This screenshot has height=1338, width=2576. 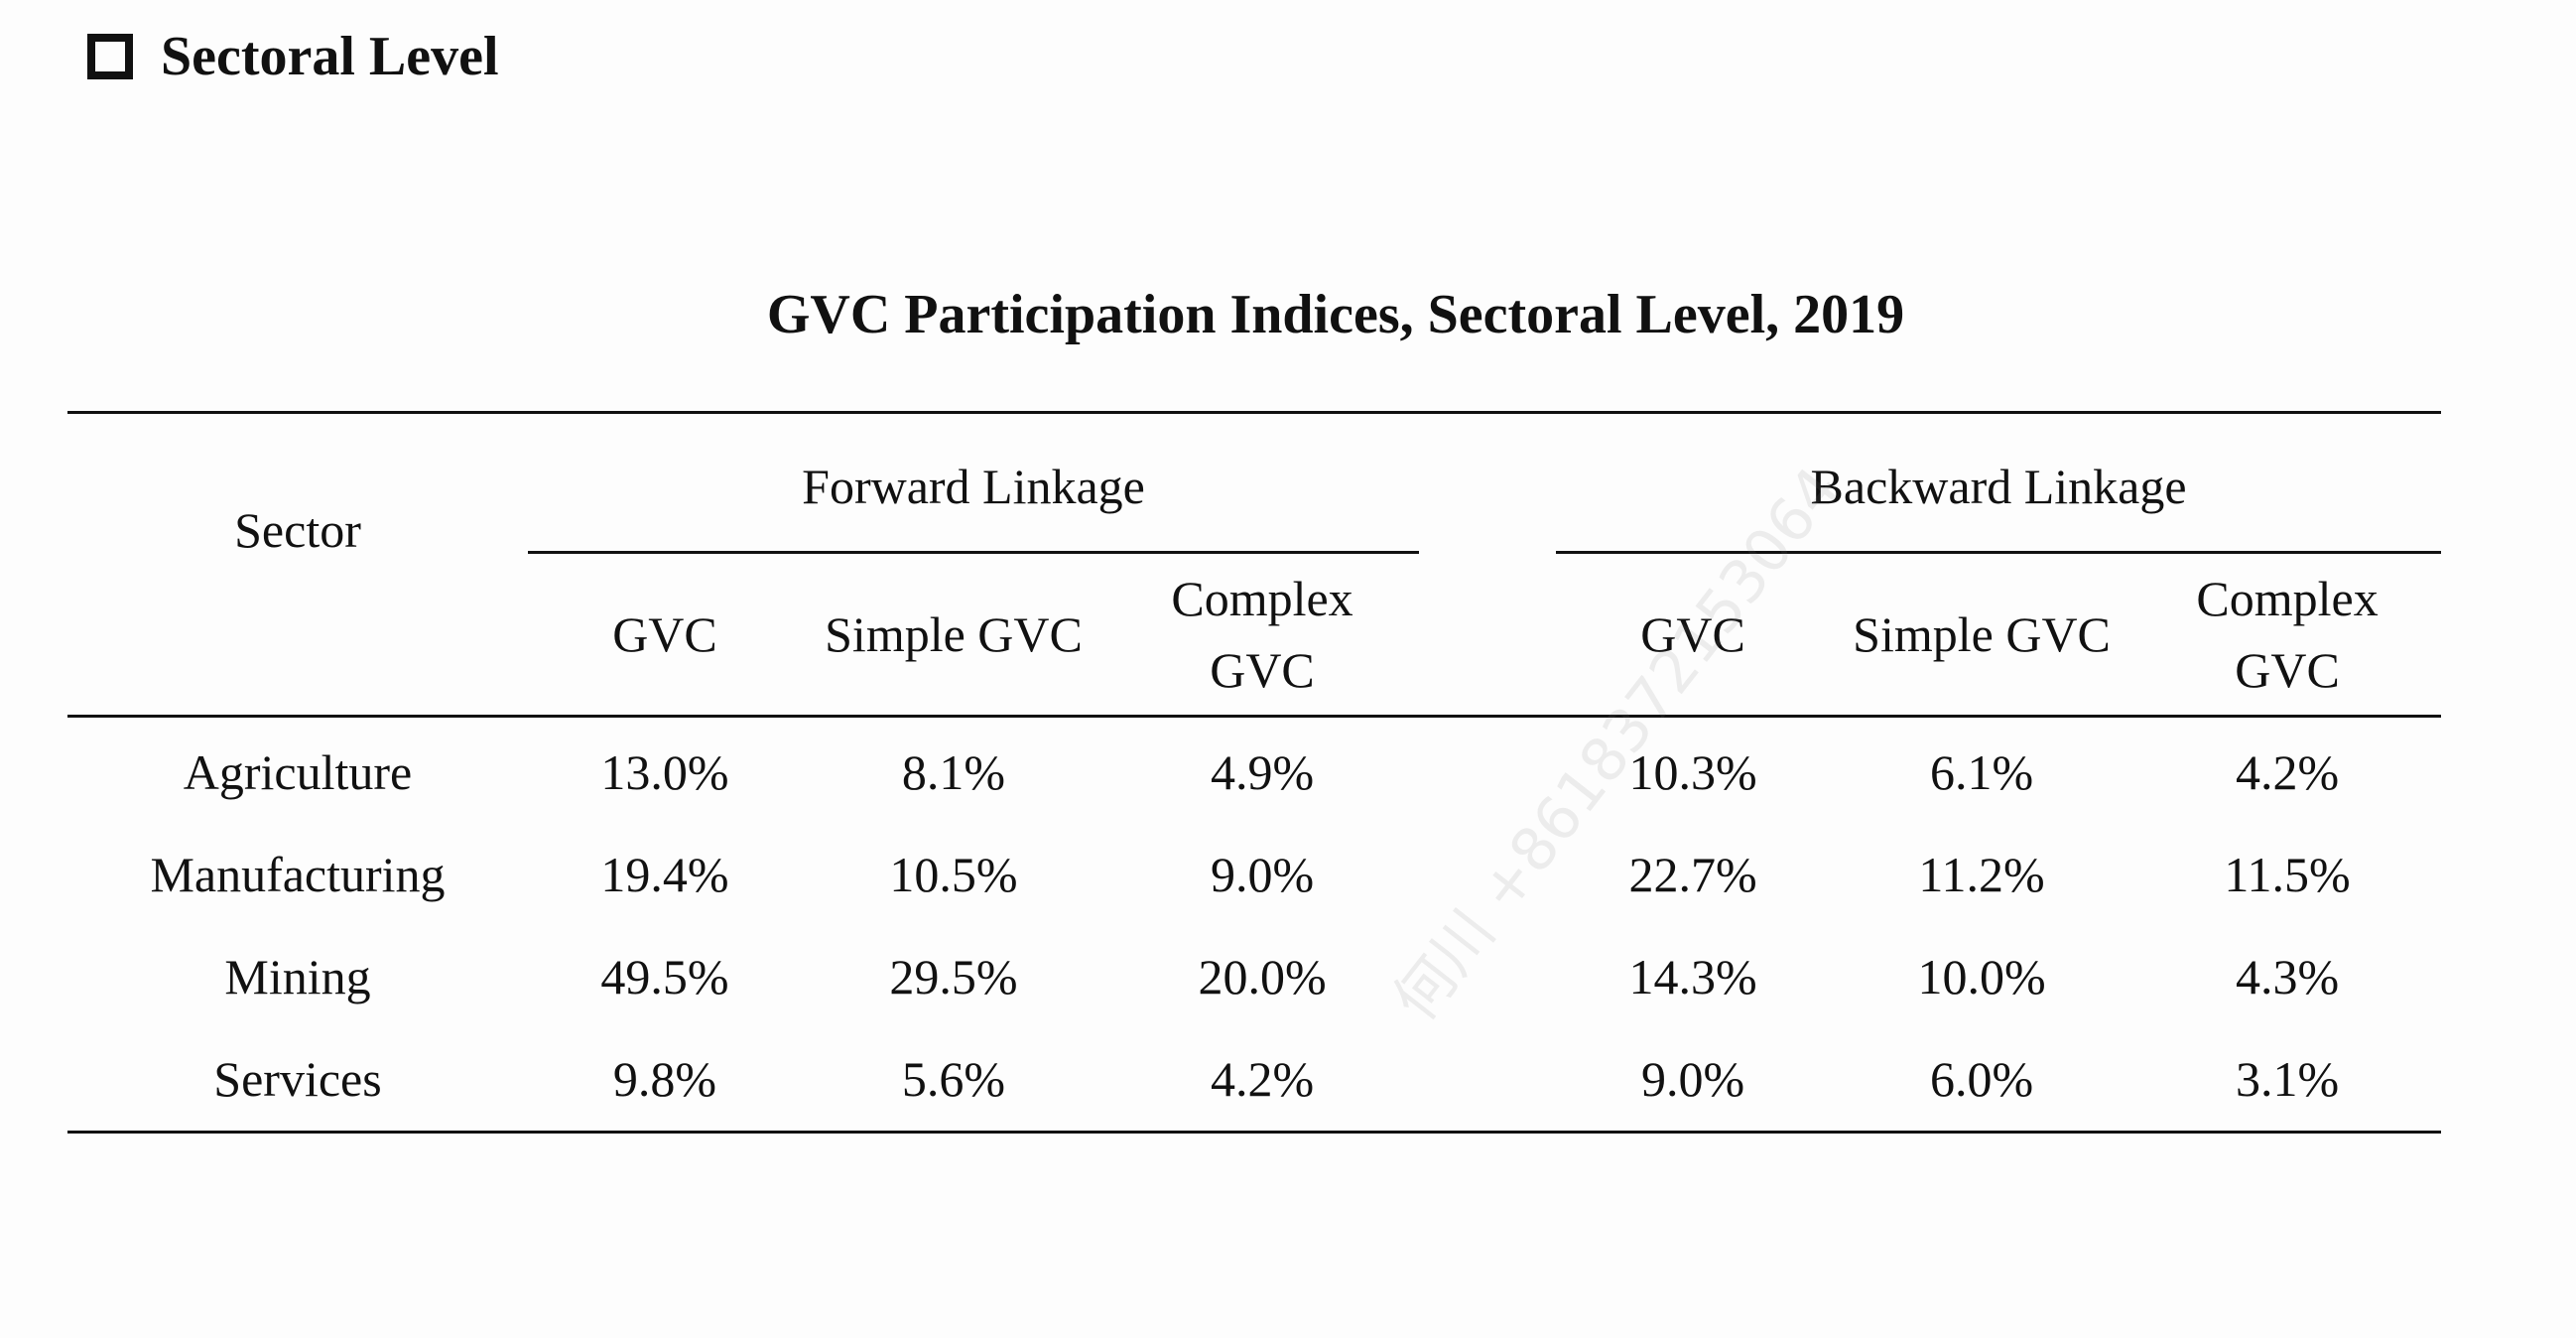 I want to click on backward-simple-gvc-cell: 6.0%, so click(x=1982, y=1081).